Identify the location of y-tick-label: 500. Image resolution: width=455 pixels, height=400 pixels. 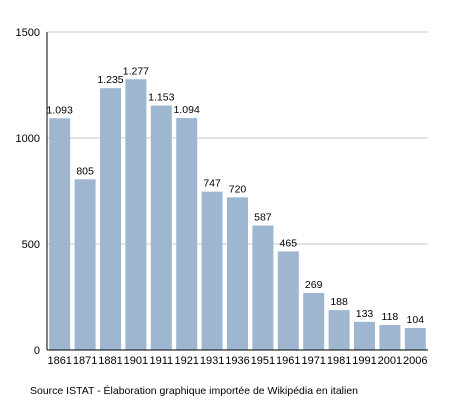
(31, 245).